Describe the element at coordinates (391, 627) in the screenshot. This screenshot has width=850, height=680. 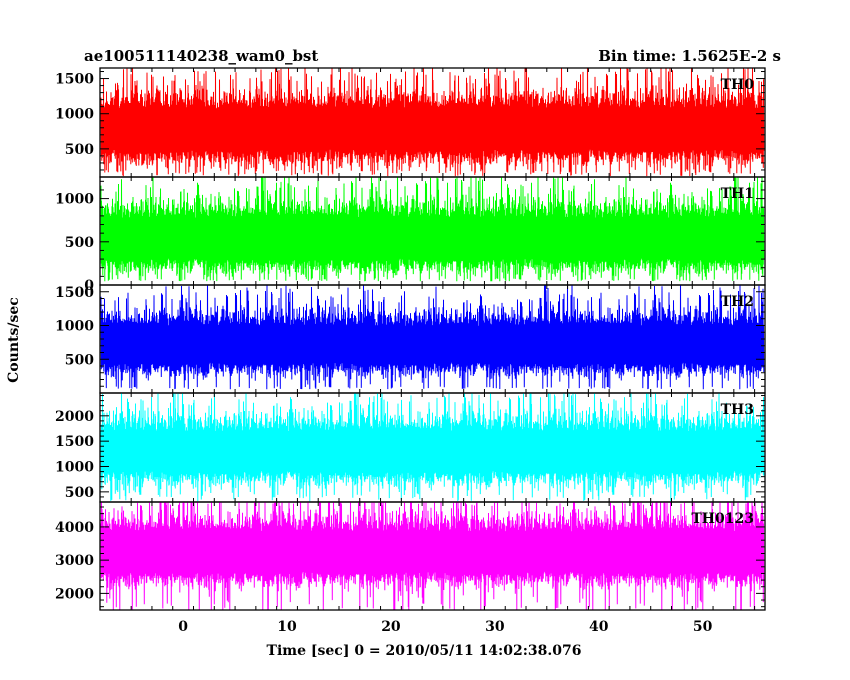
I see `x-tick-label: 20` at that location.